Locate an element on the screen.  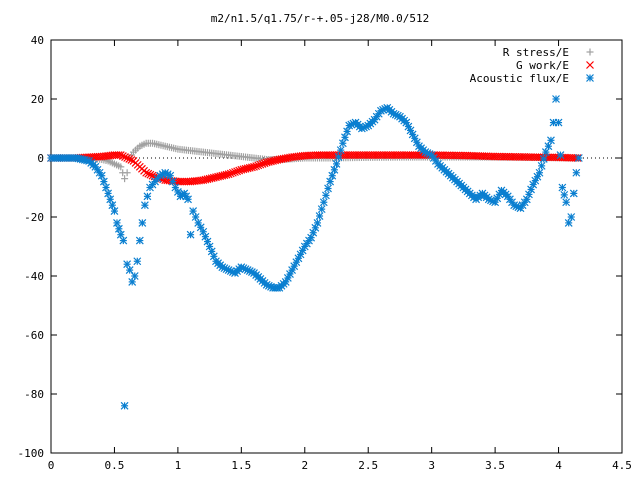
x-tick-label: 2 is located at coordinates (304, 465).